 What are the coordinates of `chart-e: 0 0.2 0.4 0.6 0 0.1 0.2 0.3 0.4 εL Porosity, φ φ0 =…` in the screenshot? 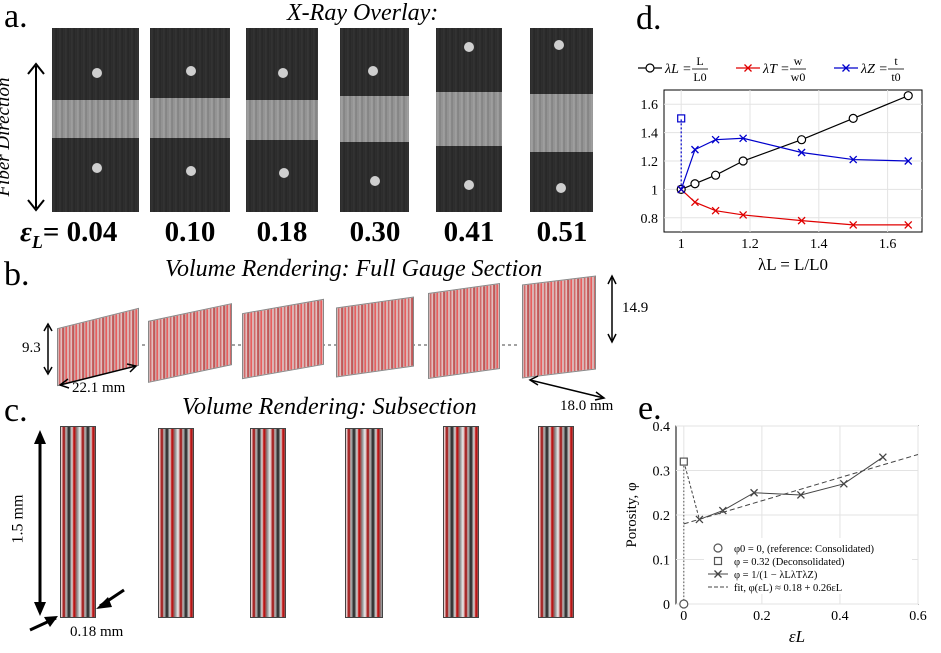 It's located at (775, 533).